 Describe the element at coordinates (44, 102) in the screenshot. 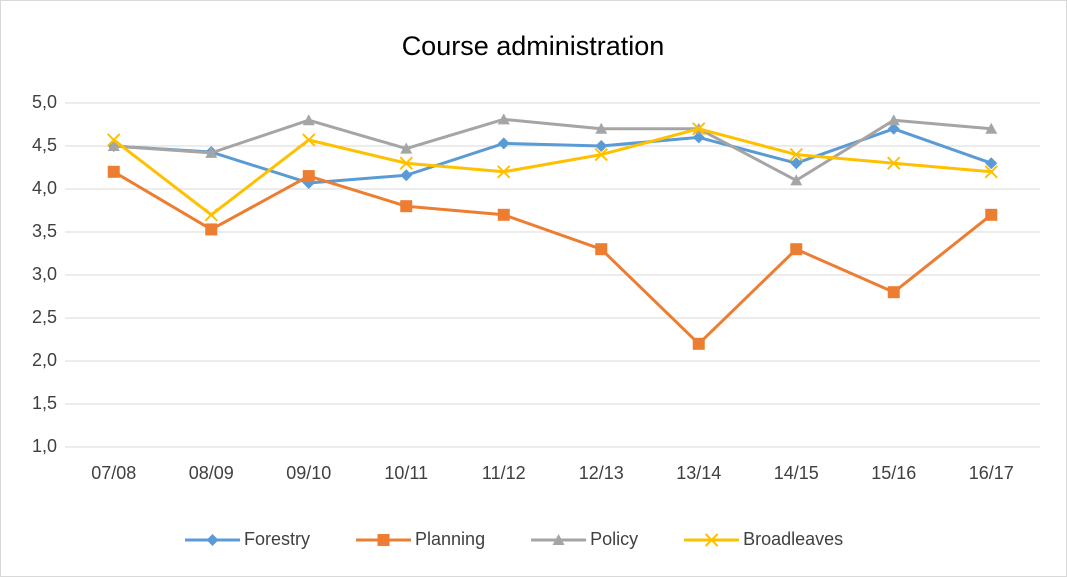

I see `y-tick-label: 5,0` at that location.